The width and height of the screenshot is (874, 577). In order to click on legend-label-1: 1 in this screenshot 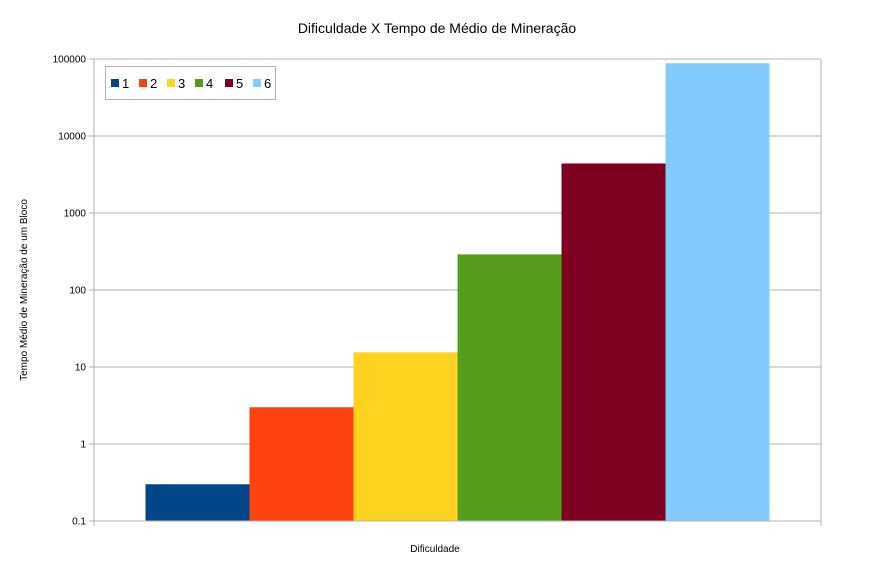, I will do `click(125, 83)`.